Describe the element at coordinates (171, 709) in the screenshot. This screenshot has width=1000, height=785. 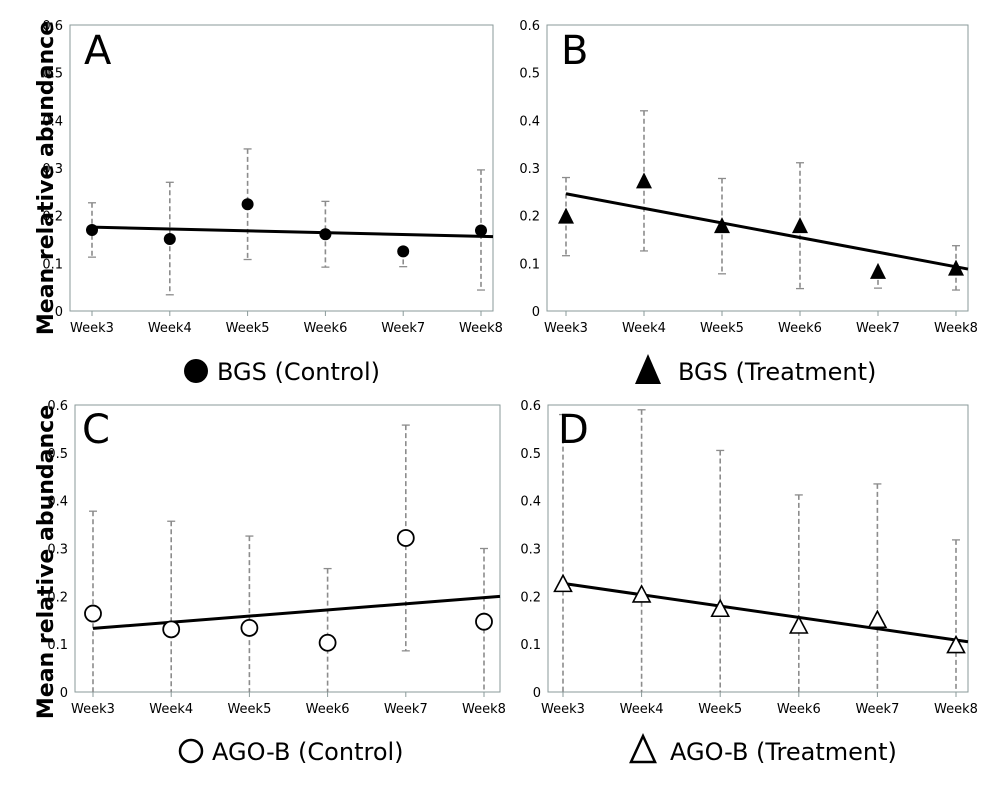
I see `panel-c-x-tick-label: Week4` at that location.